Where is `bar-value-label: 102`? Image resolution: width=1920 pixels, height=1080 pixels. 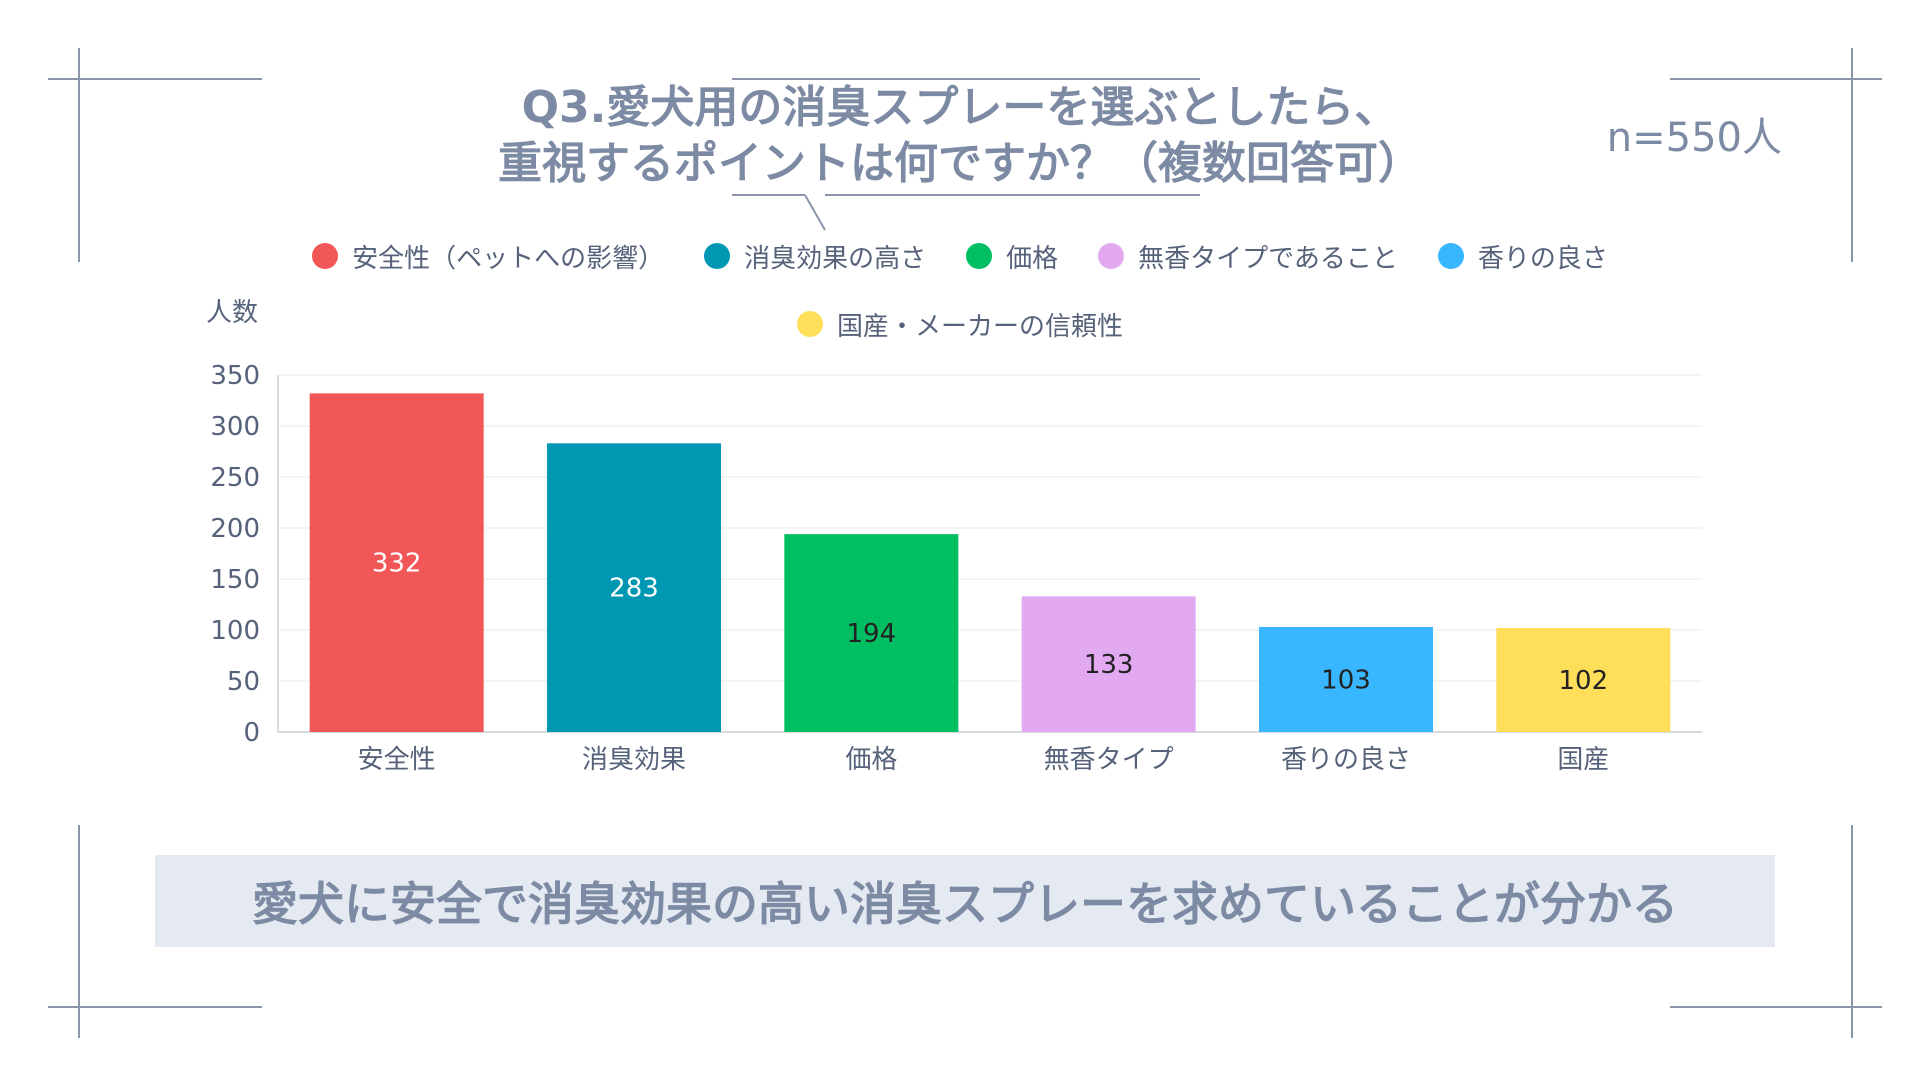
bar-value-label: 102 is located at coordinates (1584, 681).